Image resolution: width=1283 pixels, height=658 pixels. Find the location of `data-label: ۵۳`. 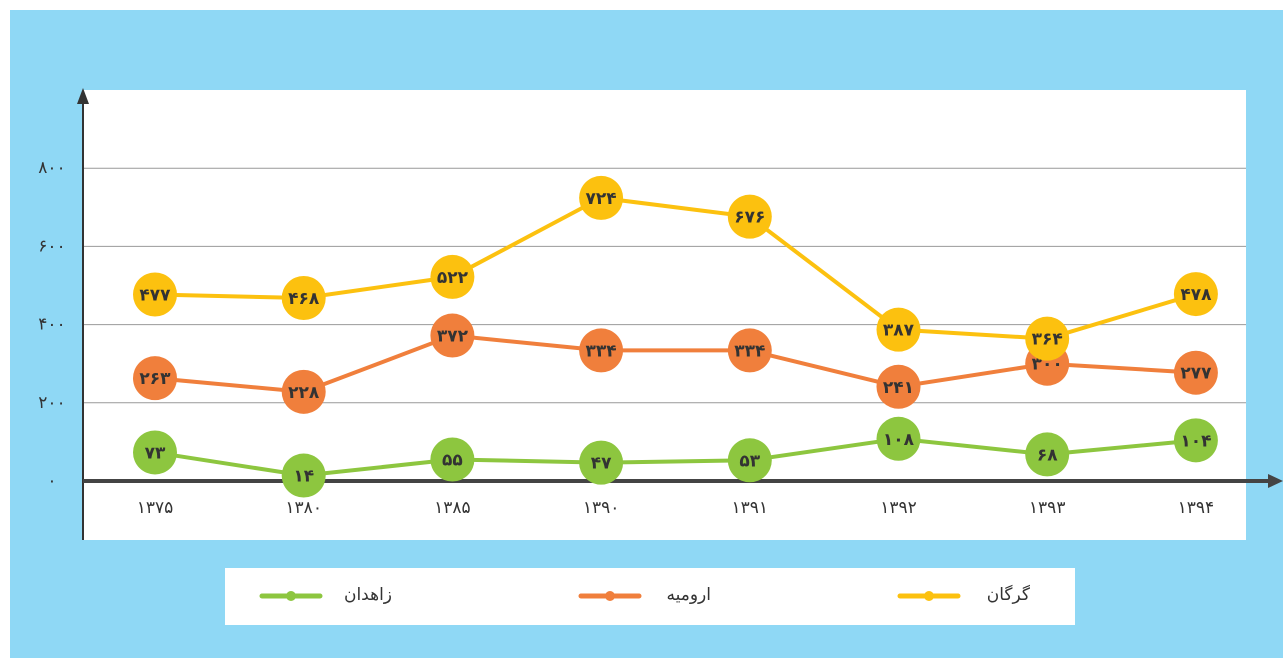

data-label: ۵۳ is located at coordinates (749, 461).